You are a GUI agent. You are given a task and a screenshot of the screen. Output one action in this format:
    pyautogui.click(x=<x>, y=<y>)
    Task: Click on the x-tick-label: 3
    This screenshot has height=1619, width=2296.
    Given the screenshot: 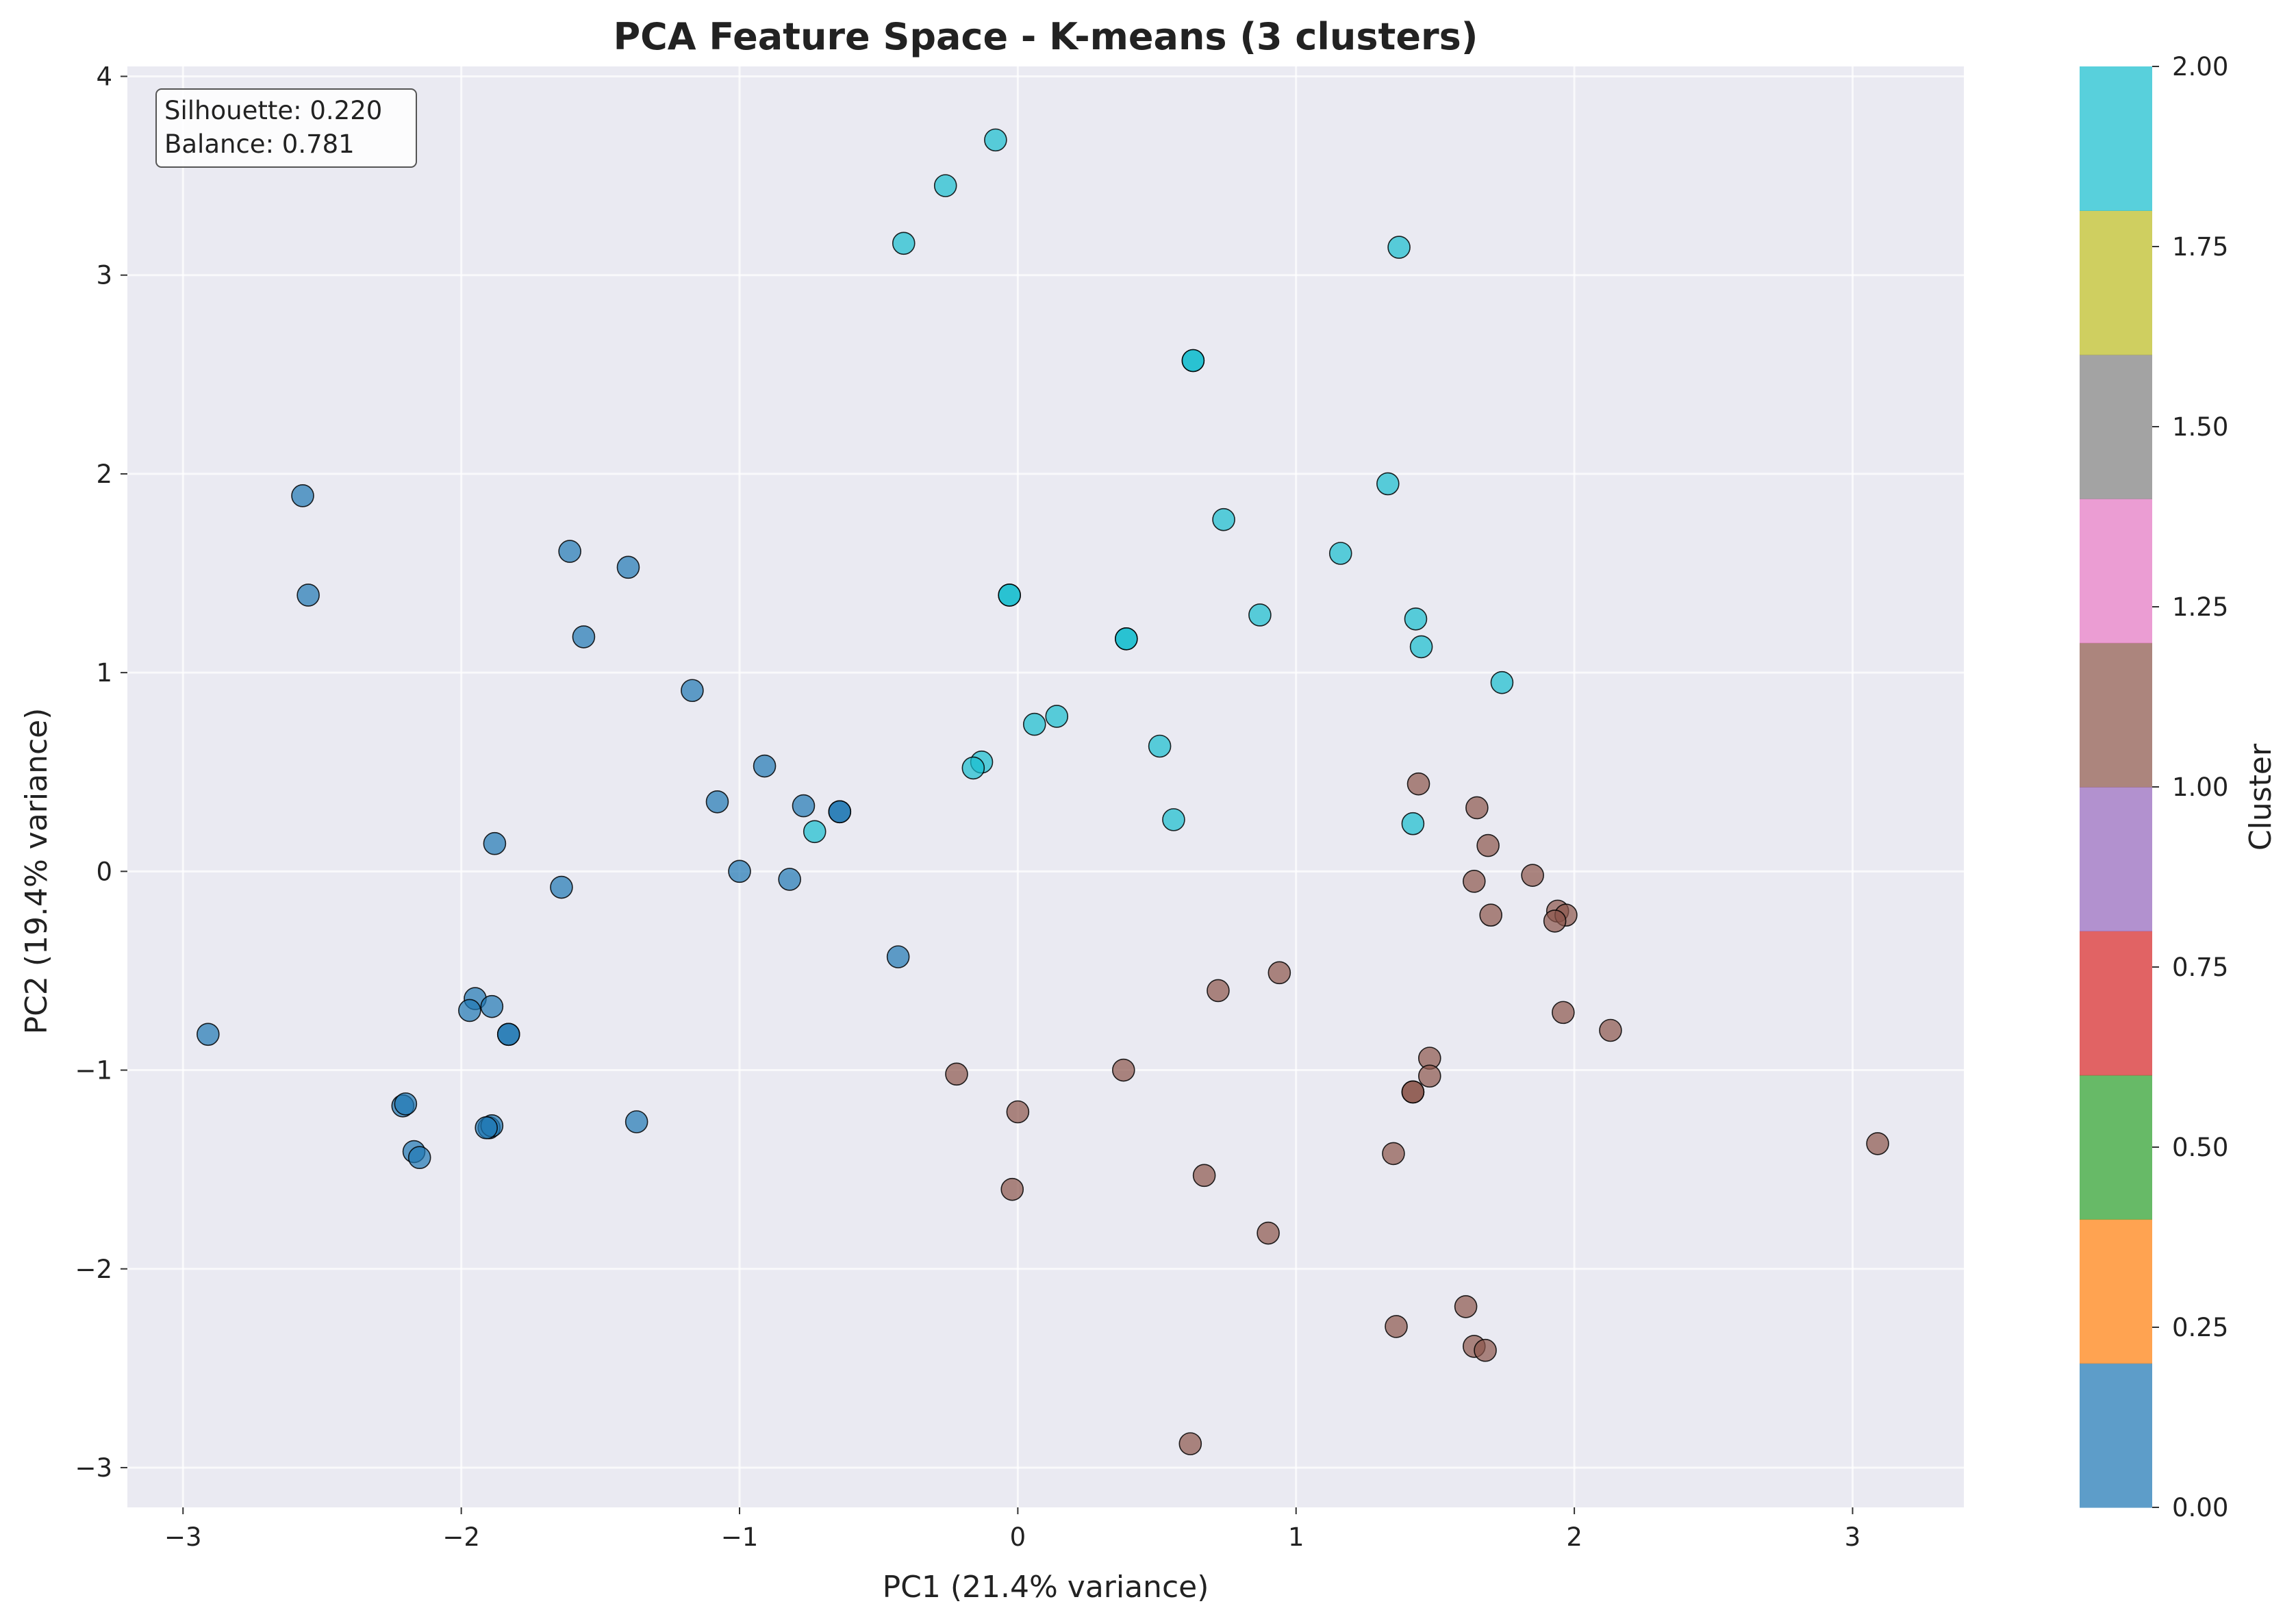 What is the action you would take?
    pyautogui.click(x=1853, y=1537)
    